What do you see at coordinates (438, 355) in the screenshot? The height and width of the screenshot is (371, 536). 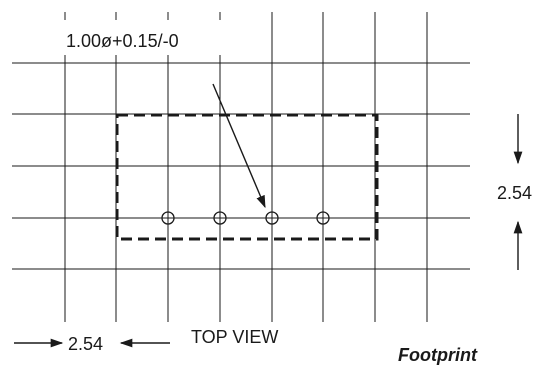 I see `footprint-title: Footprint` at bounding box center [438, 355].